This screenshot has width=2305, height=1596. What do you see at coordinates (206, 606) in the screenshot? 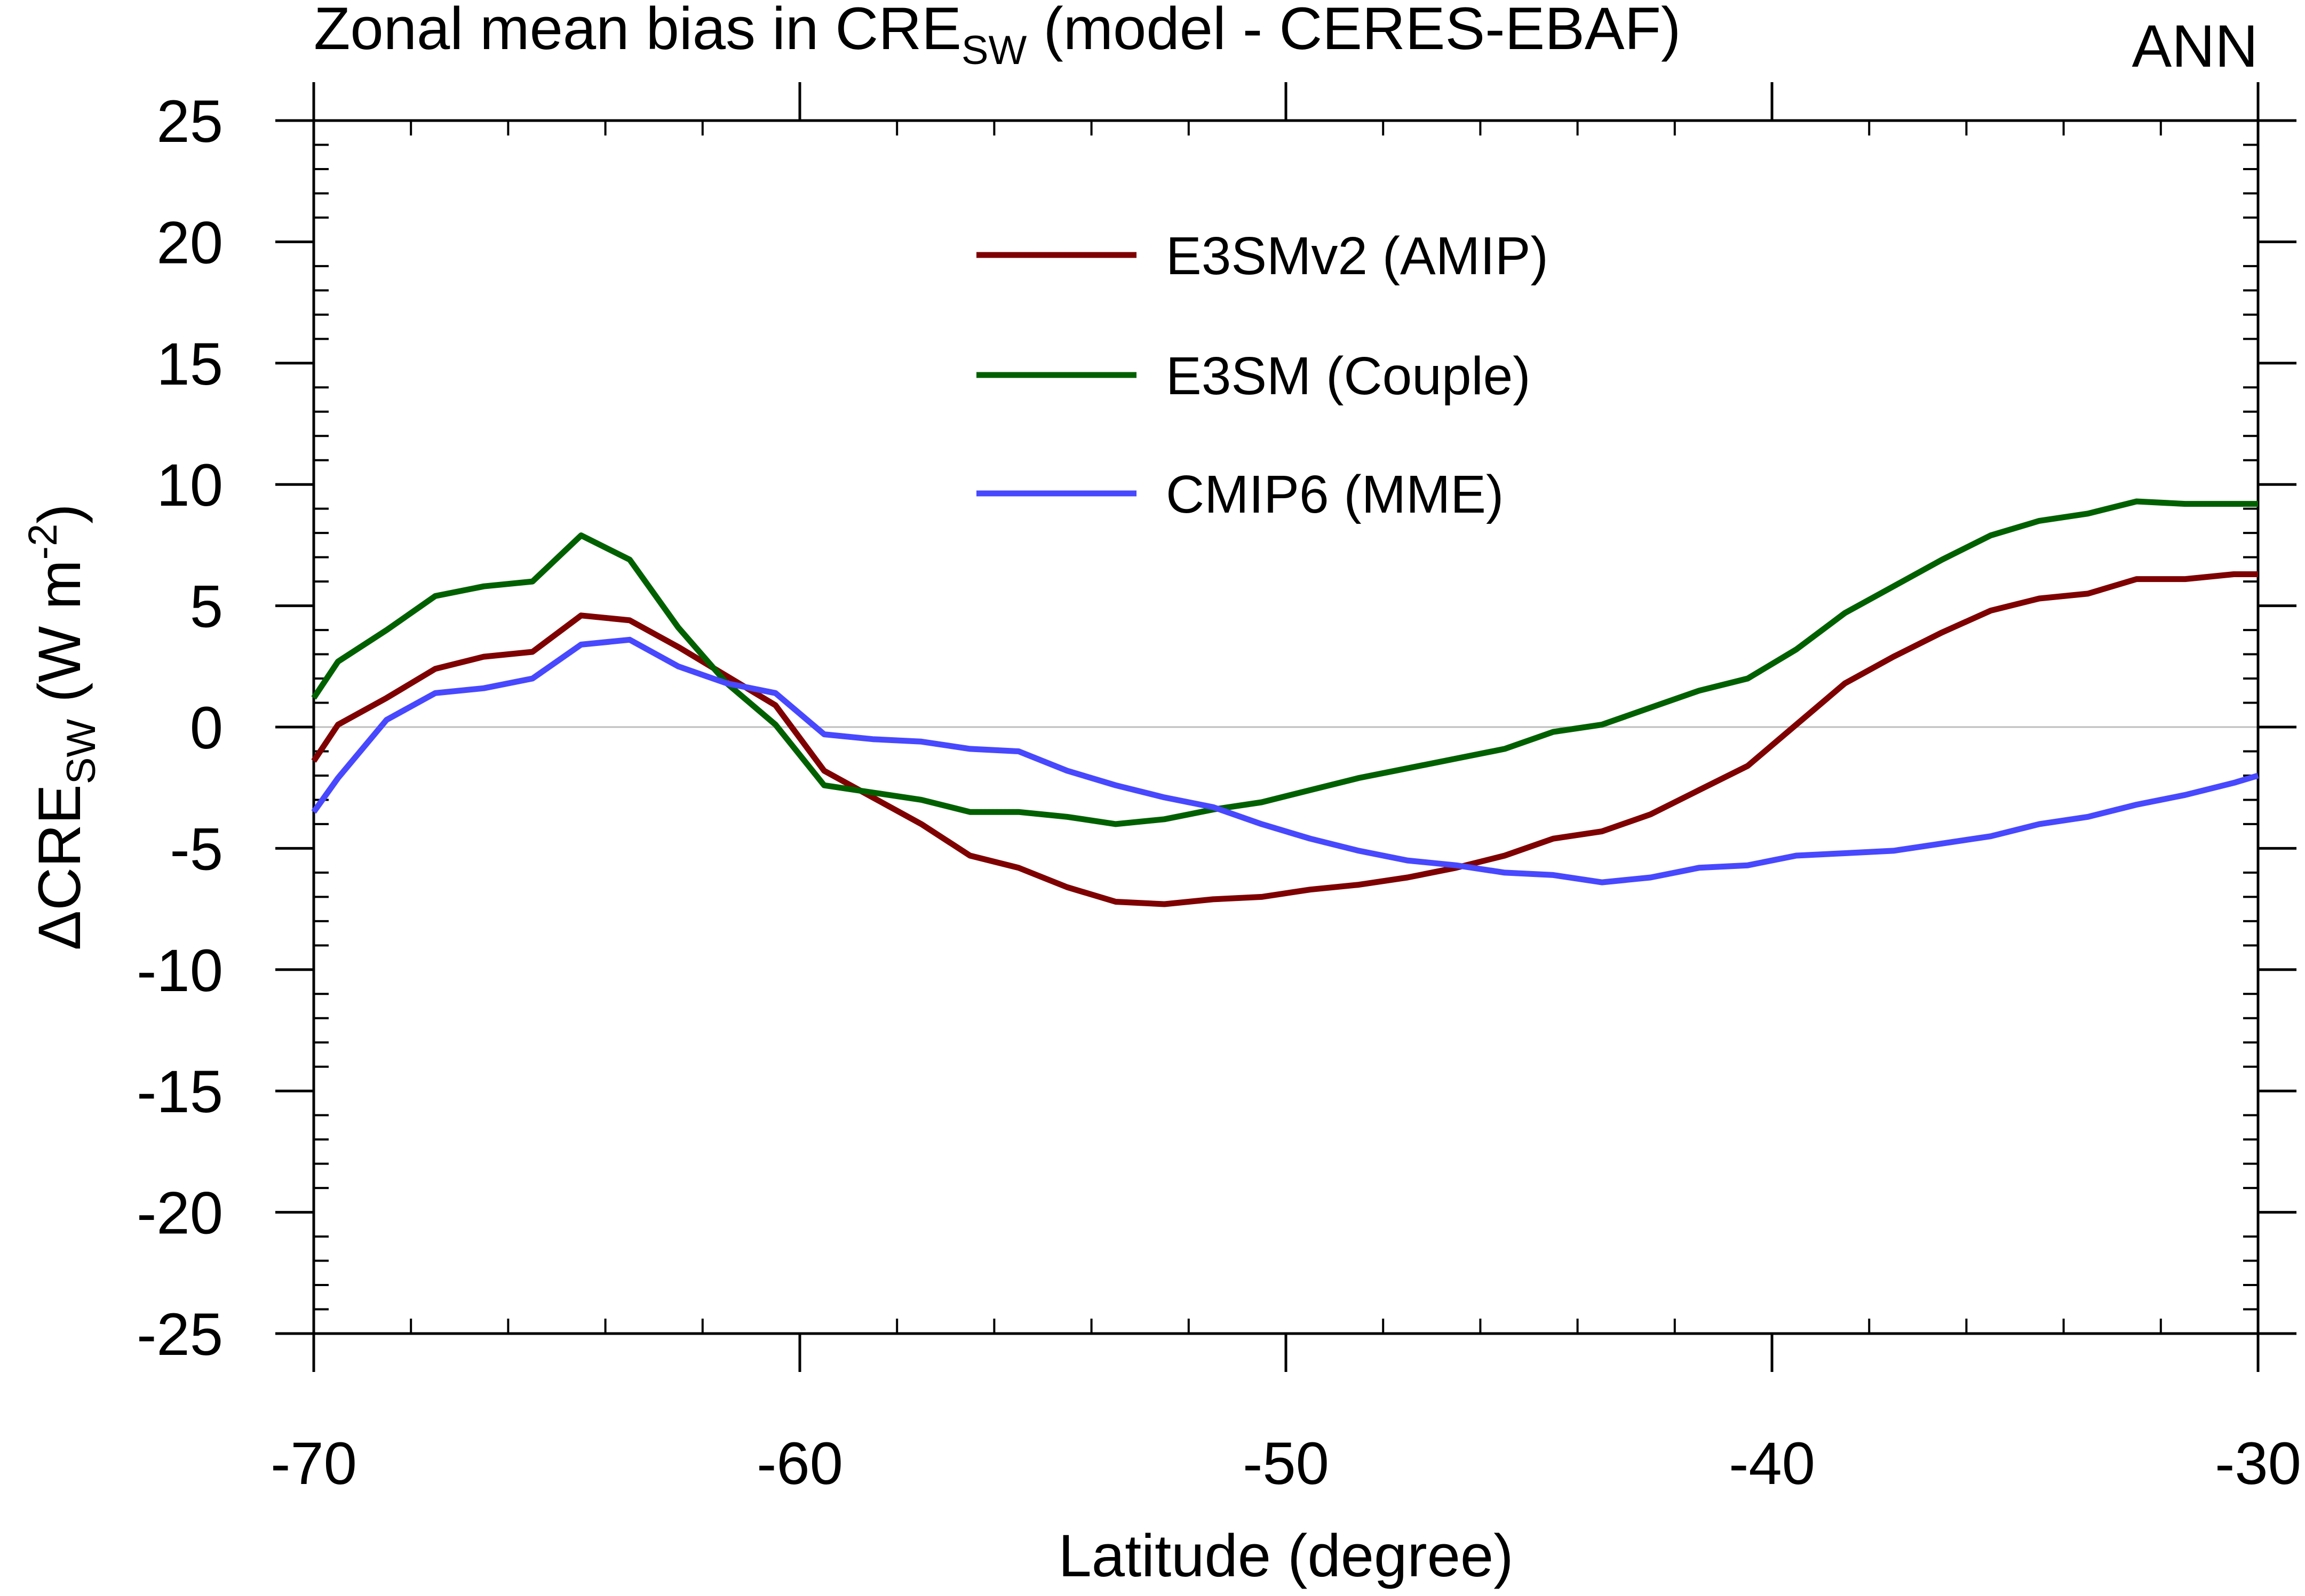
I see `y-tick-label: 5` at bounding box center [206, 606].